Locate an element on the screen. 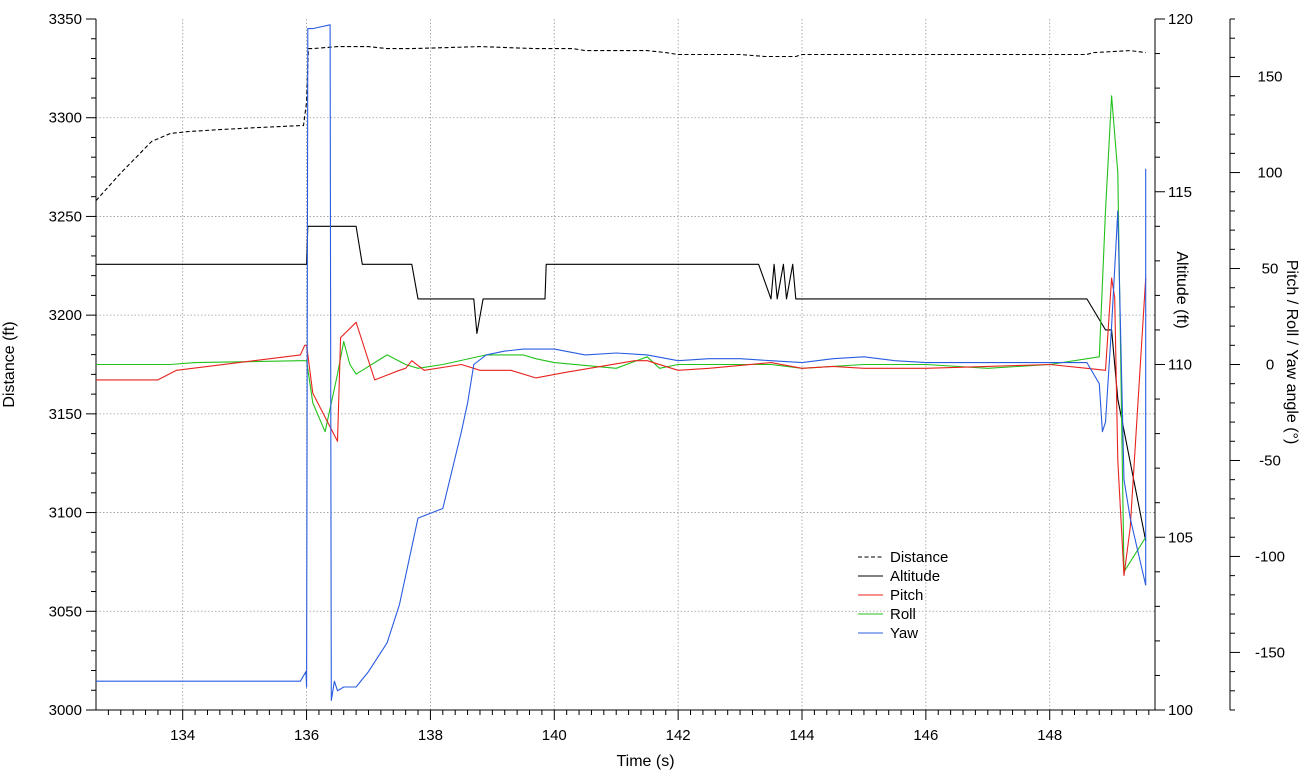 This screenshot has height=773, width=1308. y-left-tick-label: 3000 is located at coordinates (65, 710).